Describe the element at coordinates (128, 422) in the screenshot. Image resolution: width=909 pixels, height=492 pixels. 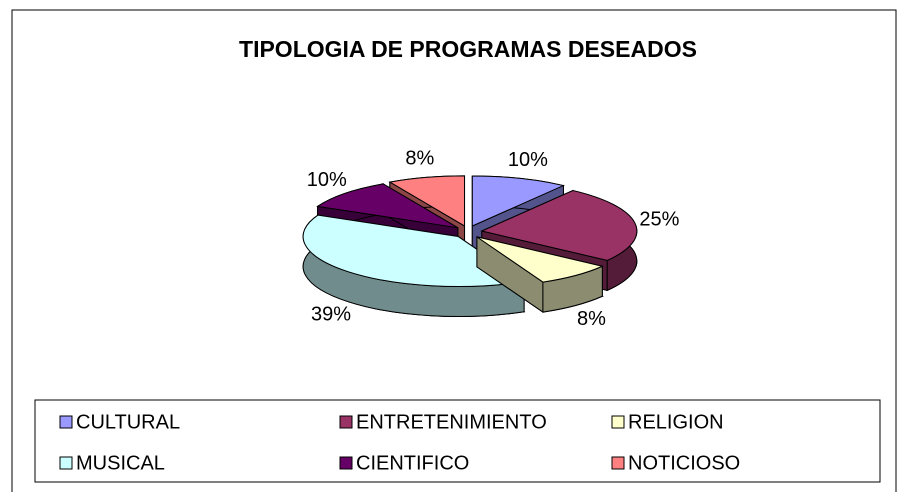
I see `legend-label: CULTURAL` at that location.